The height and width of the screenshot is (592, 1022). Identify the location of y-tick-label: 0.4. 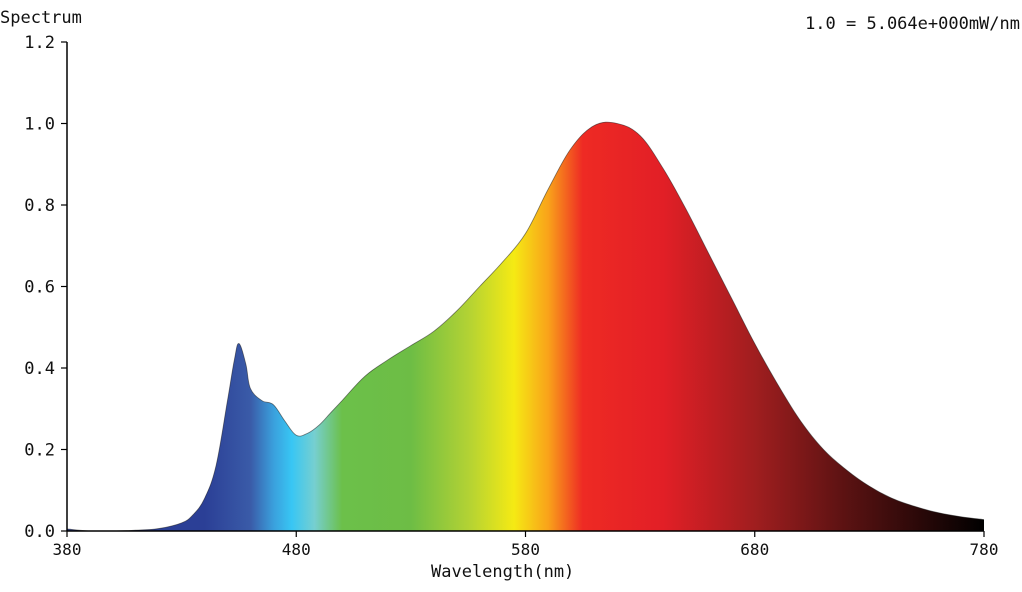
(39, 369).